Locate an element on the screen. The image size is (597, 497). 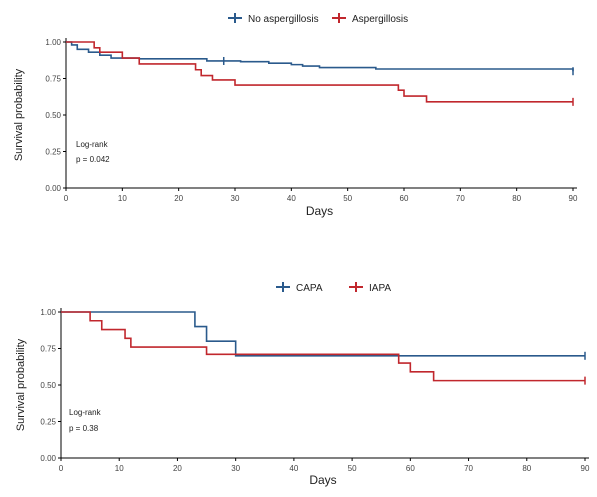
legend-item-2: Aspergillosis is located at coordinates (370, 19).